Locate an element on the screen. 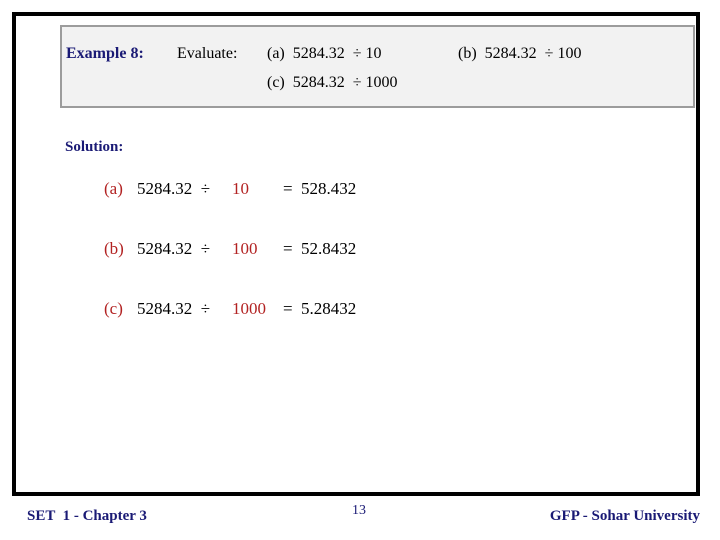  solution-row-b: (b) 5284.32 ÷ 100 = 52.8432 is located at coordinates (230, 248).